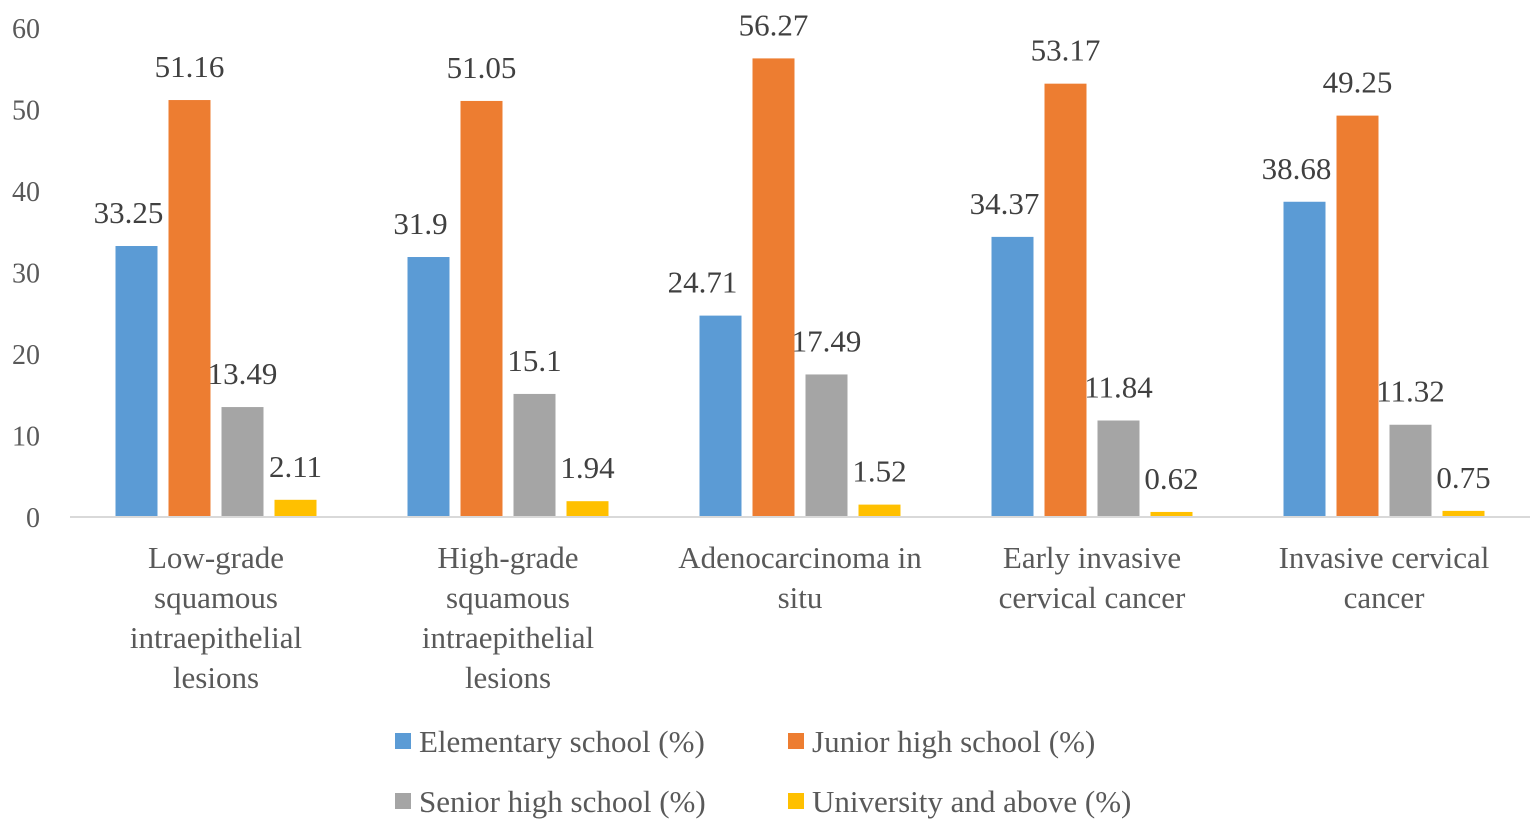 Image resolution: width=1535 pixels, height=839 pixels. Describe the element at coordinates (1092, 557) in the screenshot. I see `x-tick-label: Early invasive` at that location.